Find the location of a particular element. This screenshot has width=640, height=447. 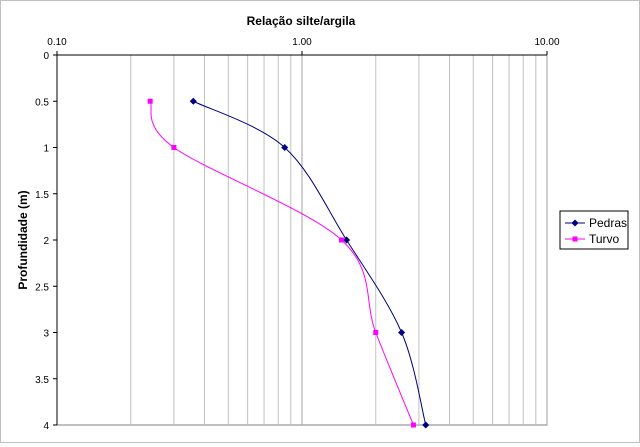

x-tick-label: 1.00 is located at coordinates (302, 42).